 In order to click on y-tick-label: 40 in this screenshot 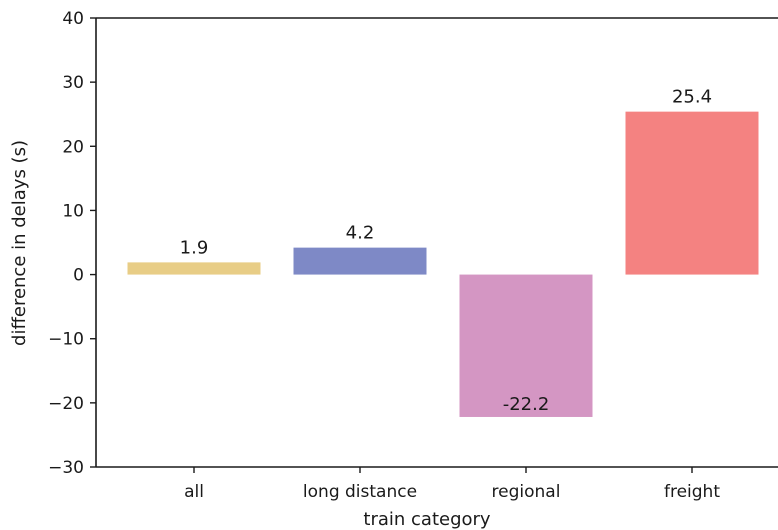, I will do `click(73, 19)`.